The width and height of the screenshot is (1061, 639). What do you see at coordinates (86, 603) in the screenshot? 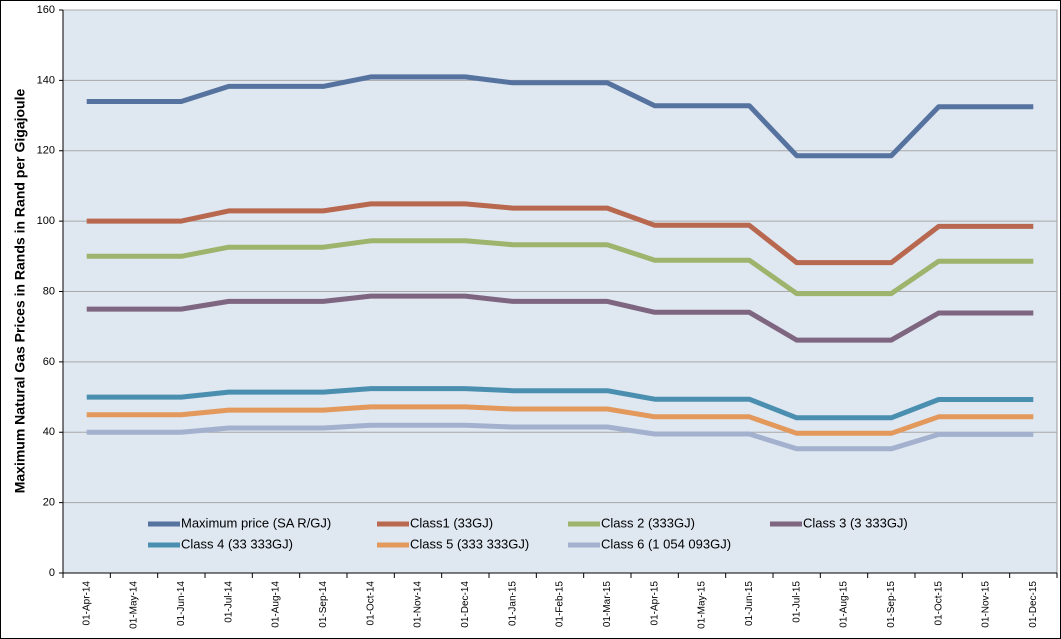
I see `x-tick-label: 01-Apr-14` at bounding box center [86, 603].